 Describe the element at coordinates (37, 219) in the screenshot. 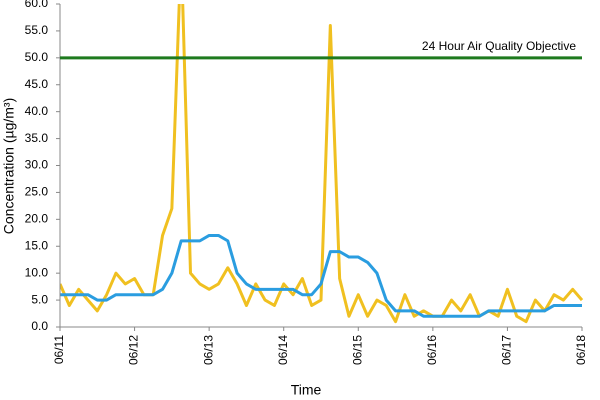

I see `y-tick-label: 20.0` at that location.